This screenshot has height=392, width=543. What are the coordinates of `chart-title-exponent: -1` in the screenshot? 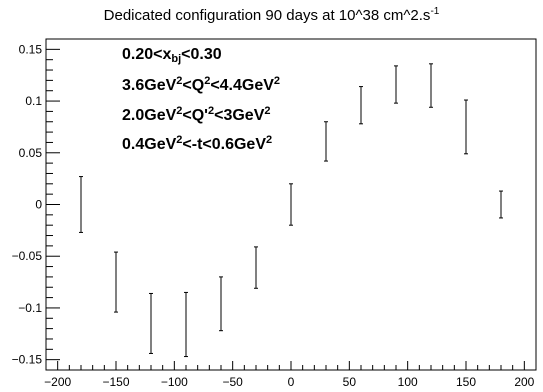 It's located at (435, 11).